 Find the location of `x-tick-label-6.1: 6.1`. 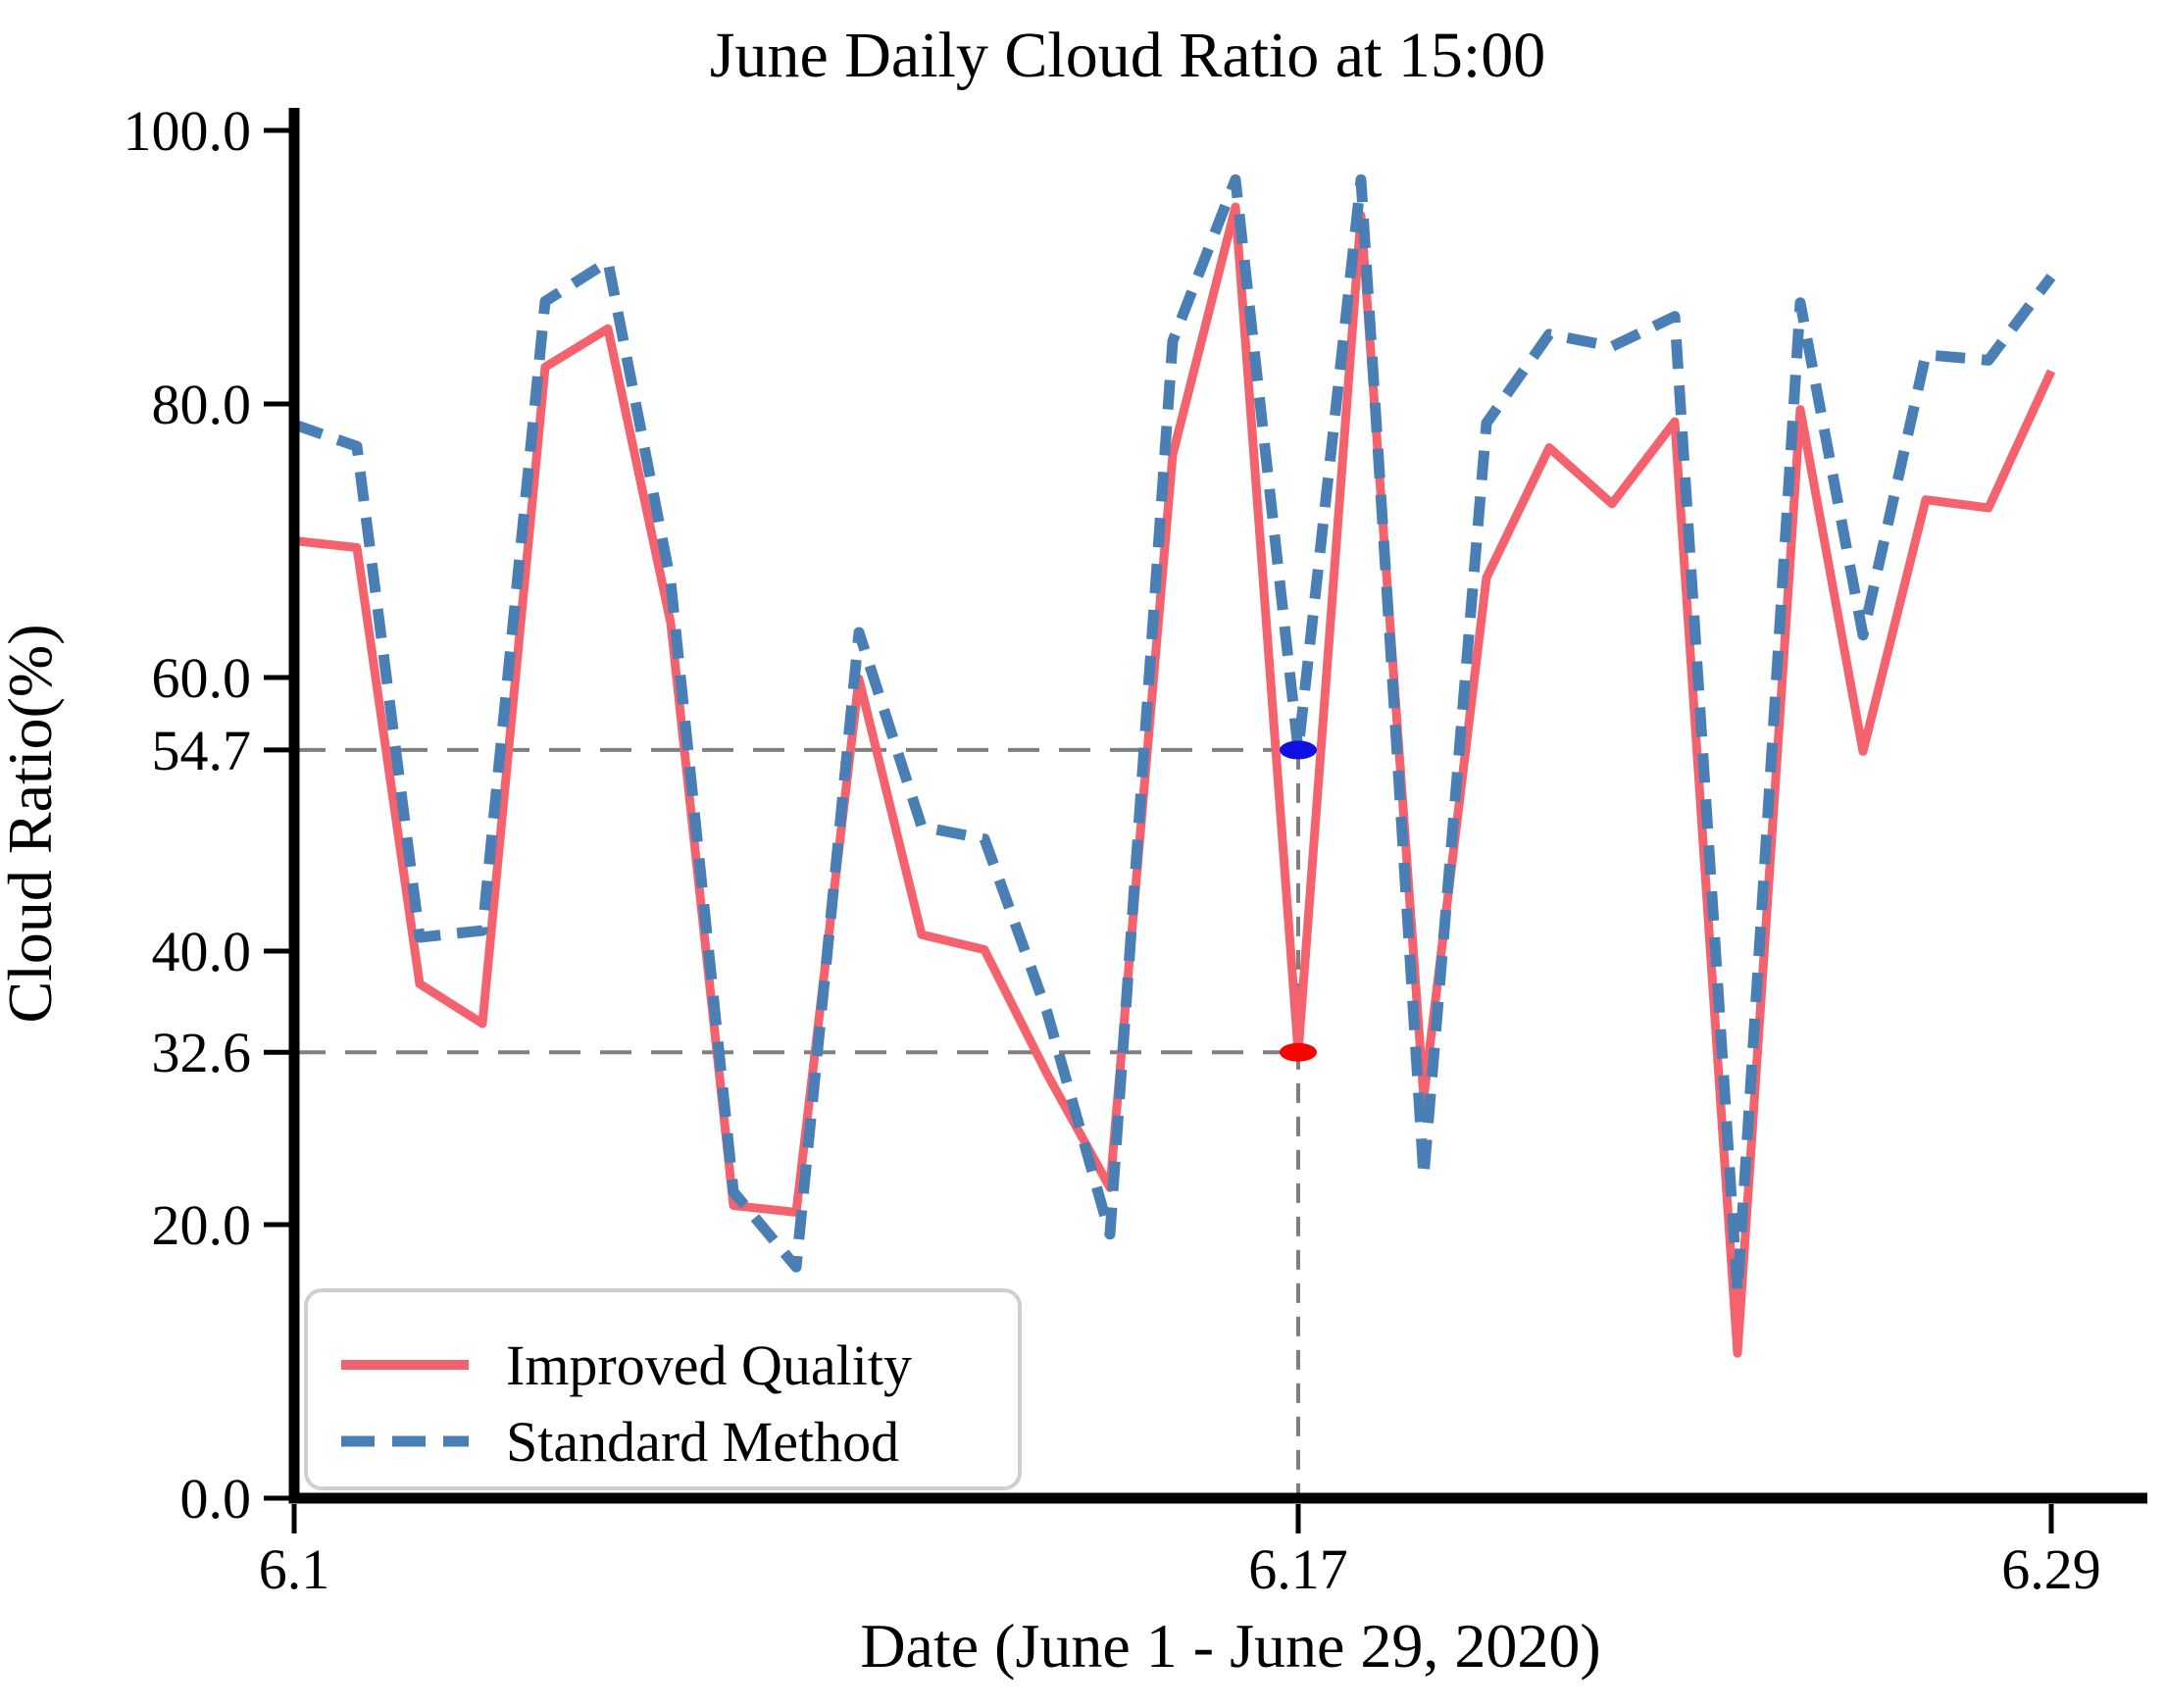

x-tick-label-6.1: 6.1 is located at coordinates (295, 1569).